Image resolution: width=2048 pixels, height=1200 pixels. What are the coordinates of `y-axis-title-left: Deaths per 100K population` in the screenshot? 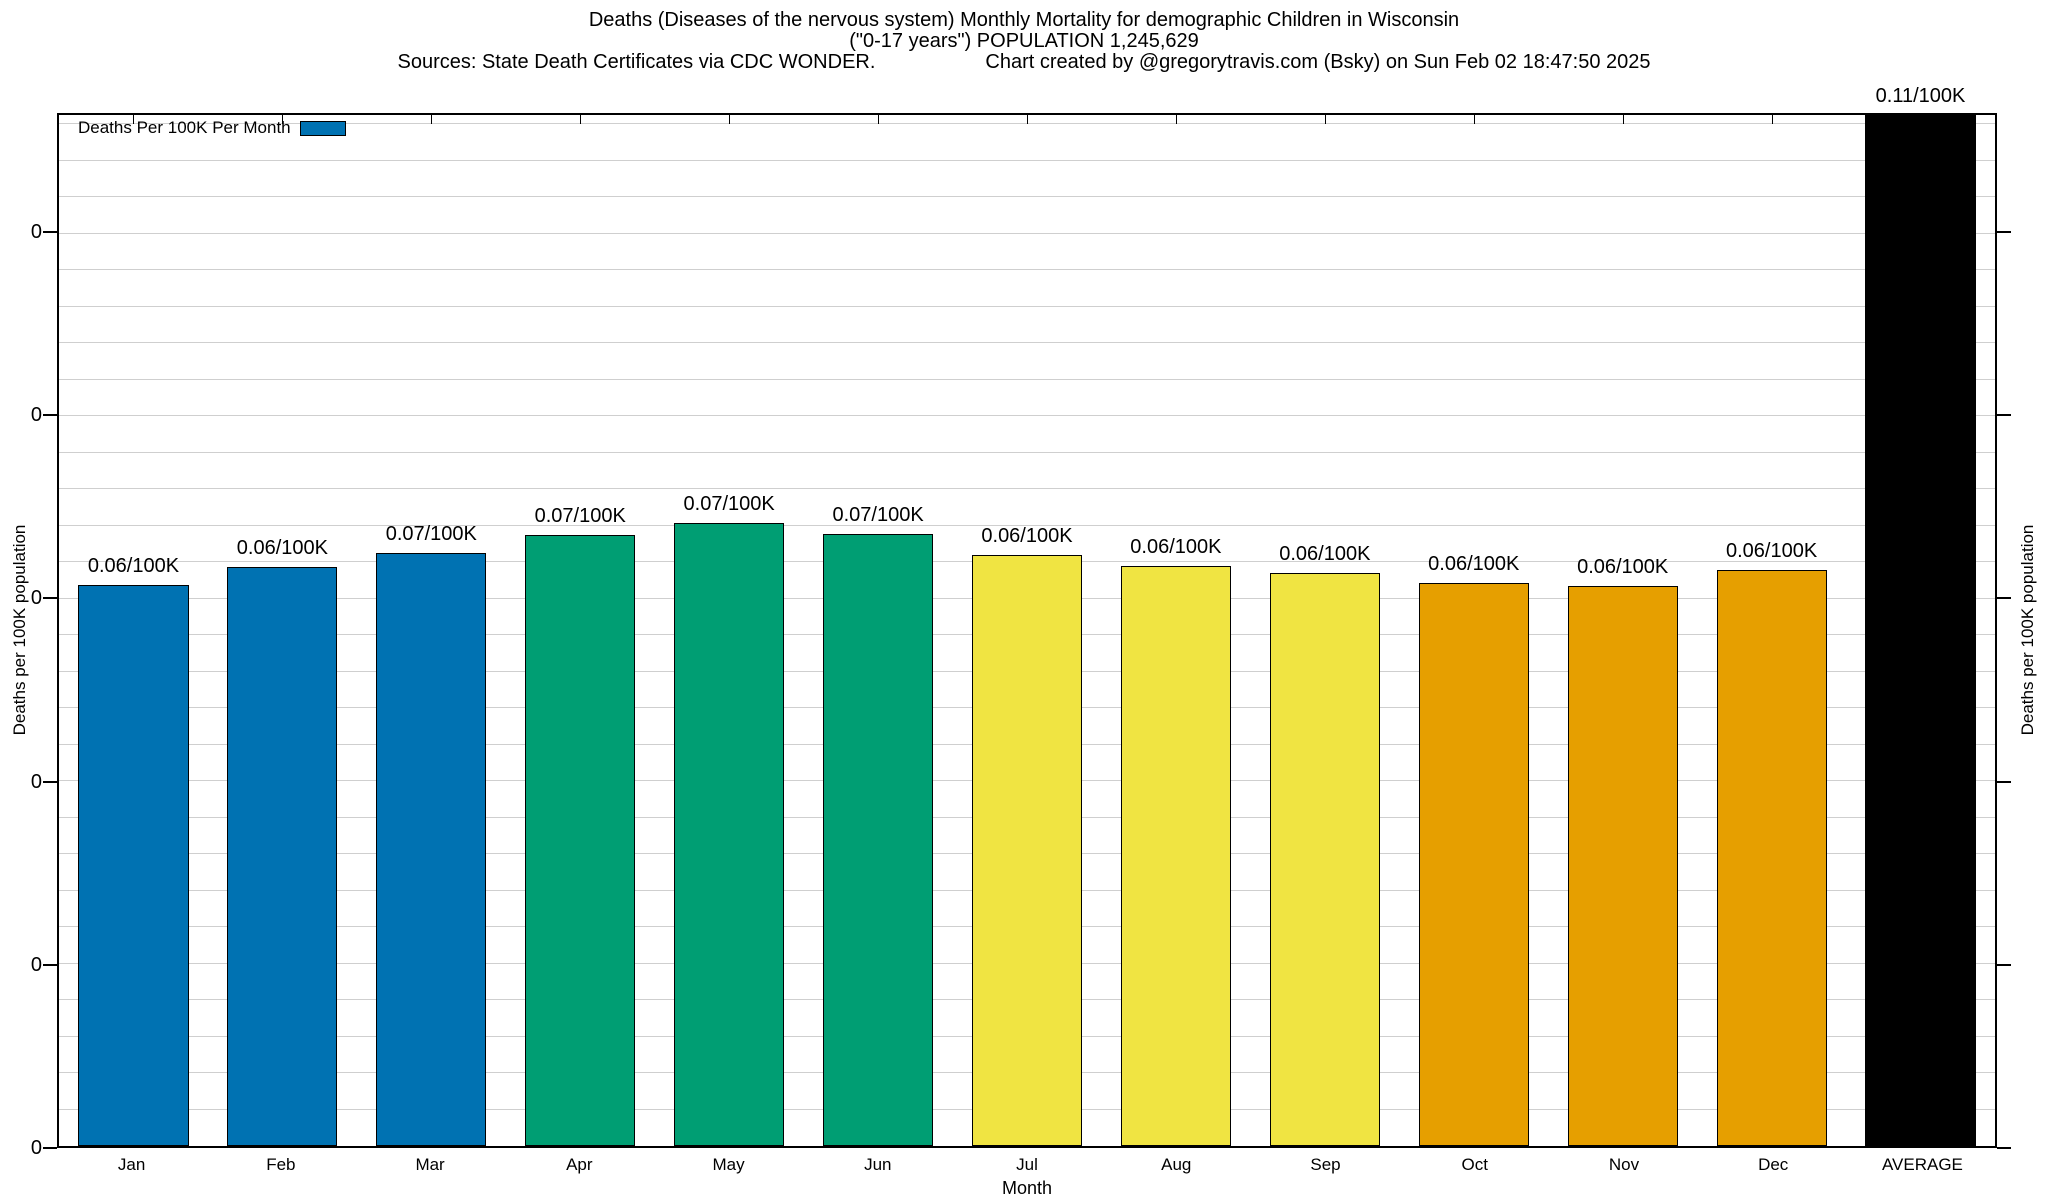 It's located at (19, 630).